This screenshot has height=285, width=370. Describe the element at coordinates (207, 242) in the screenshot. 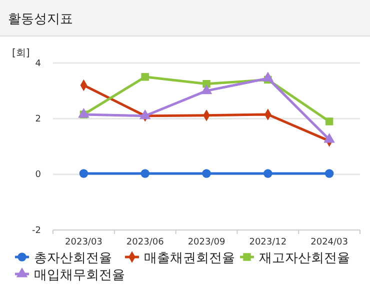

I see `x-tick-label: 2023/09` at that location.